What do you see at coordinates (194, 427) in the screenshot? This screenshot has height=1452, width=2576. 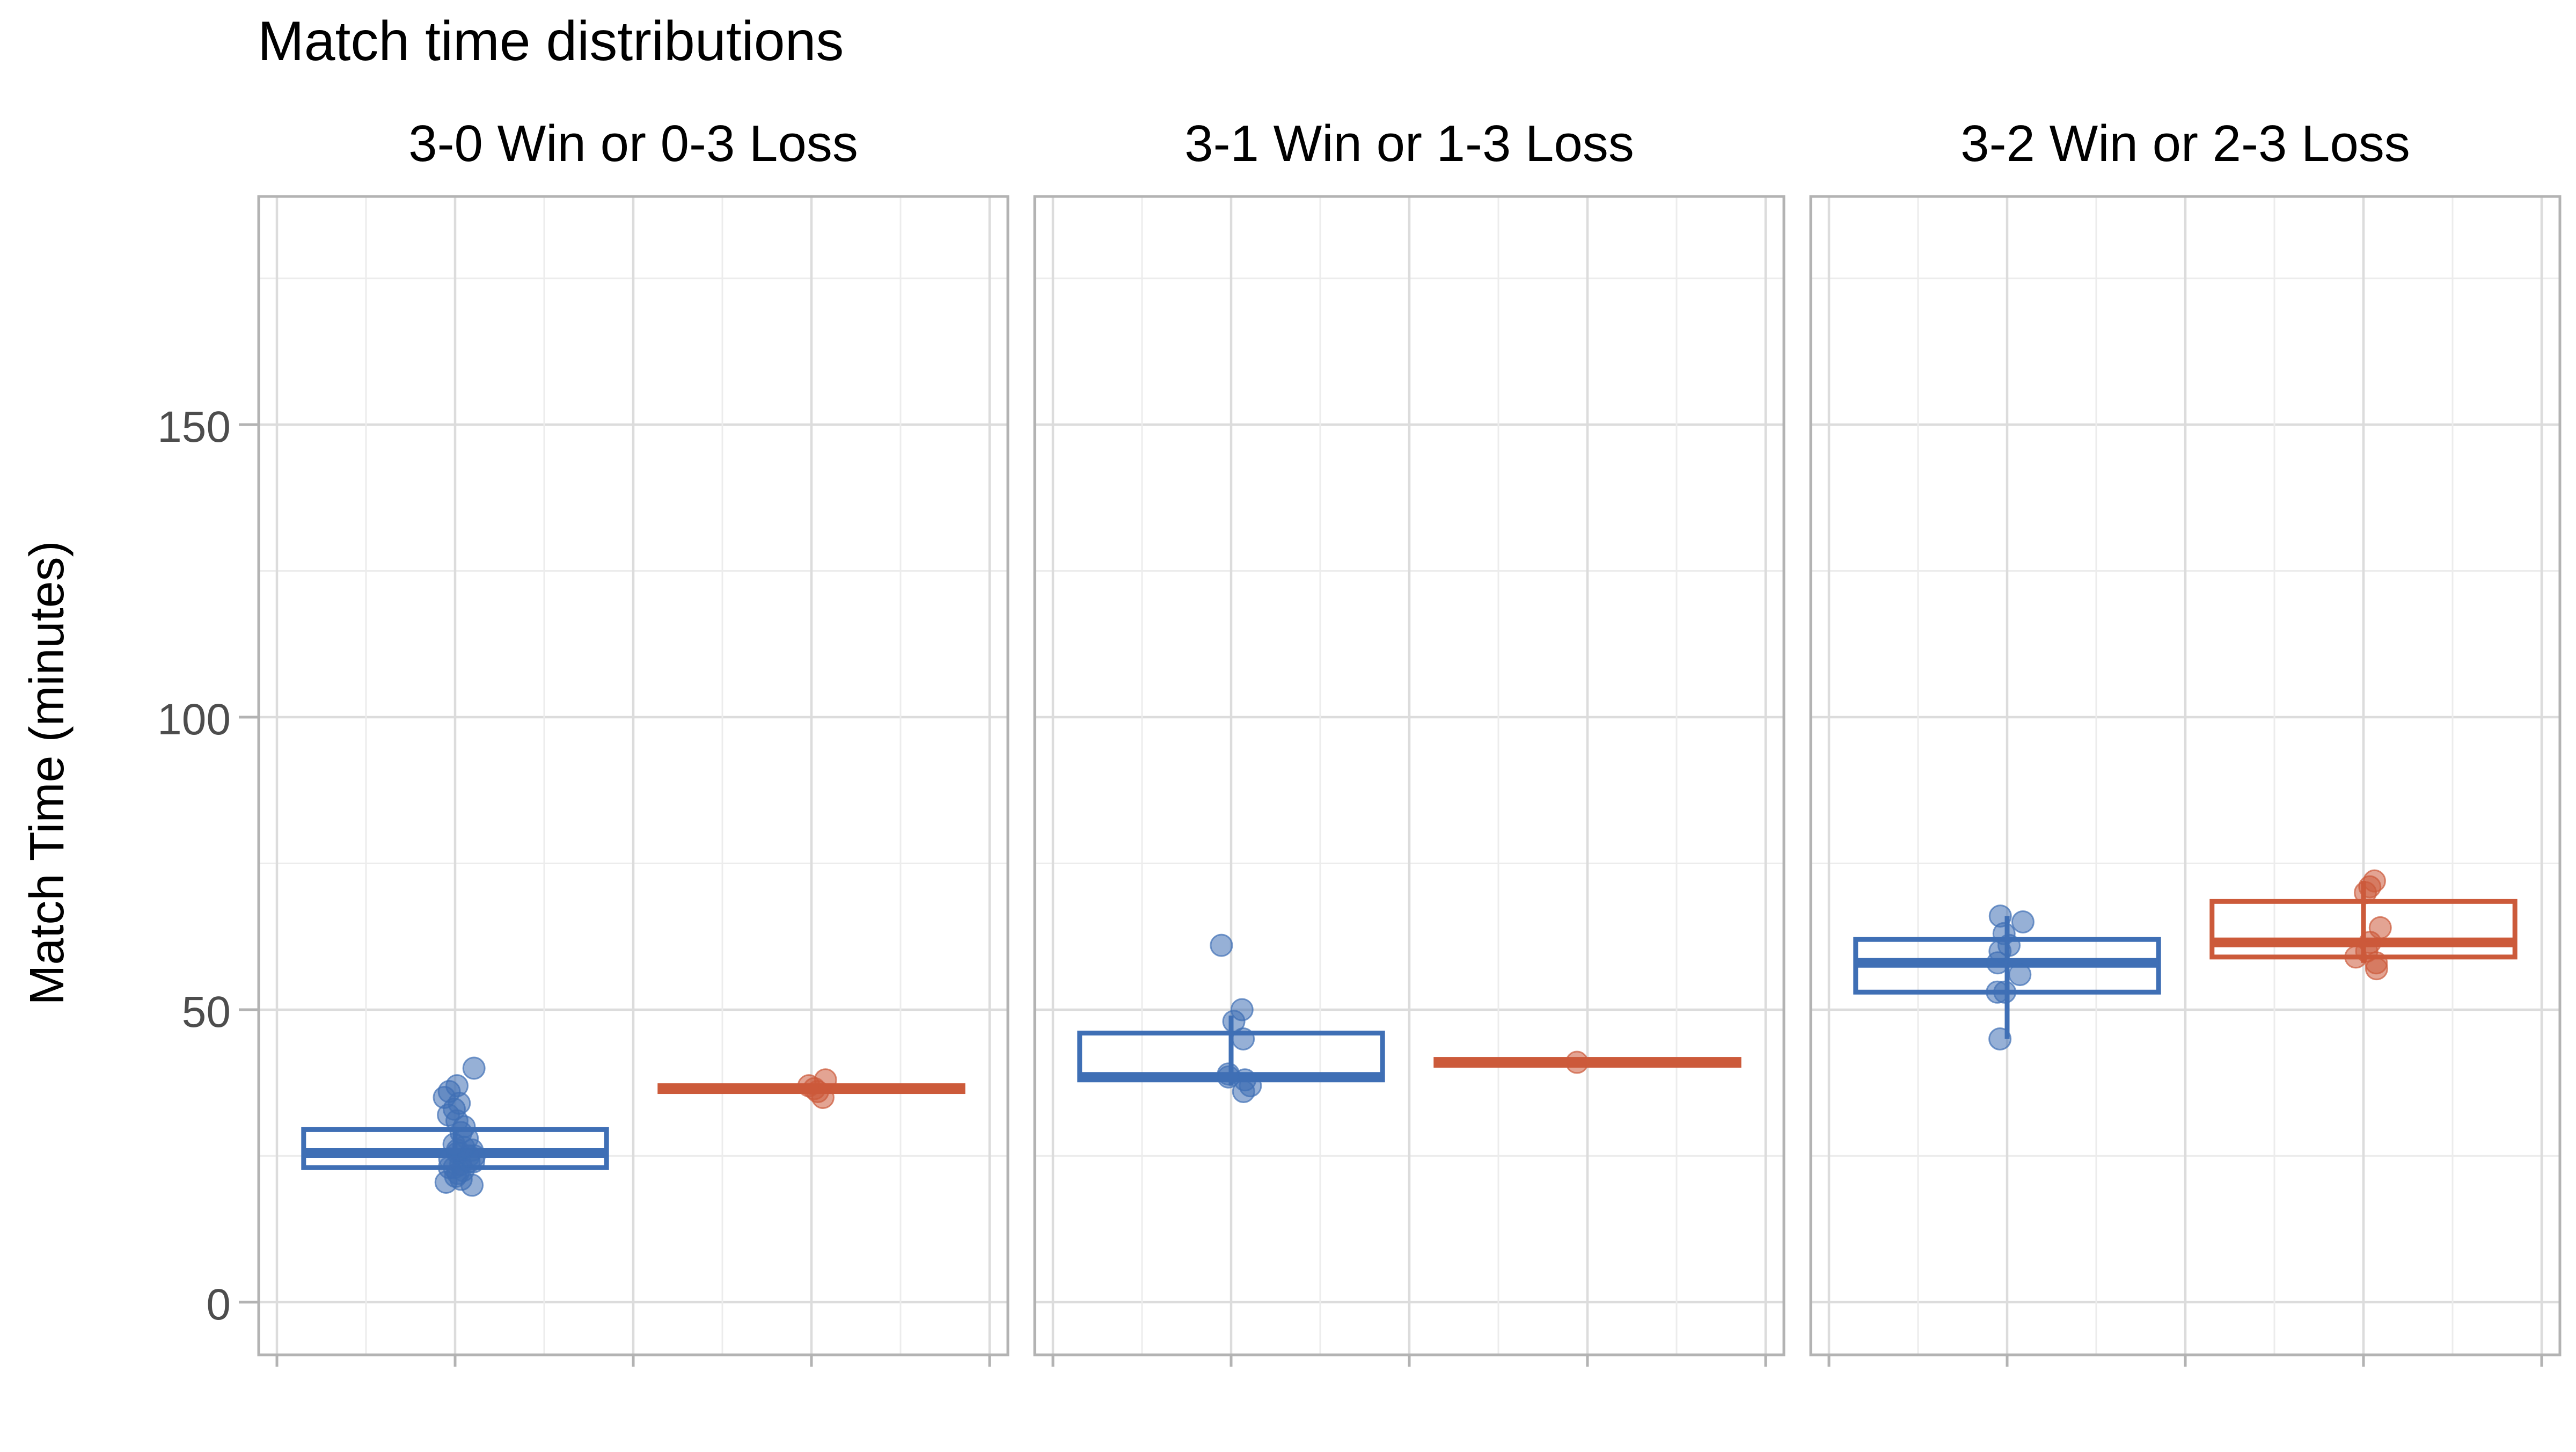 I see `y-tick-label: 150` at bounding box center [194, 427].